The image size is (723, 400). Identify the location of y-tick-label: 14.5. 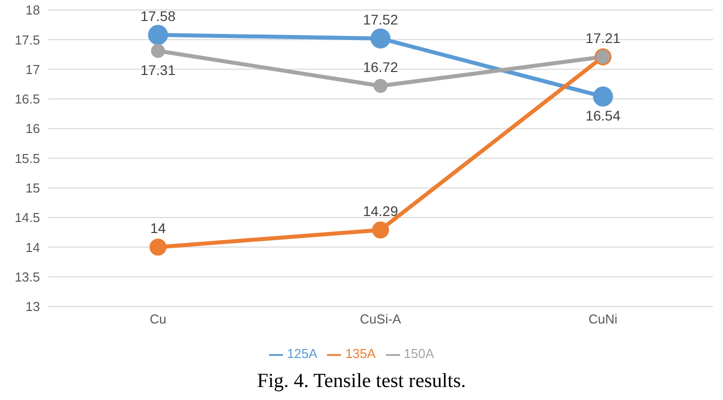
(27, 218).